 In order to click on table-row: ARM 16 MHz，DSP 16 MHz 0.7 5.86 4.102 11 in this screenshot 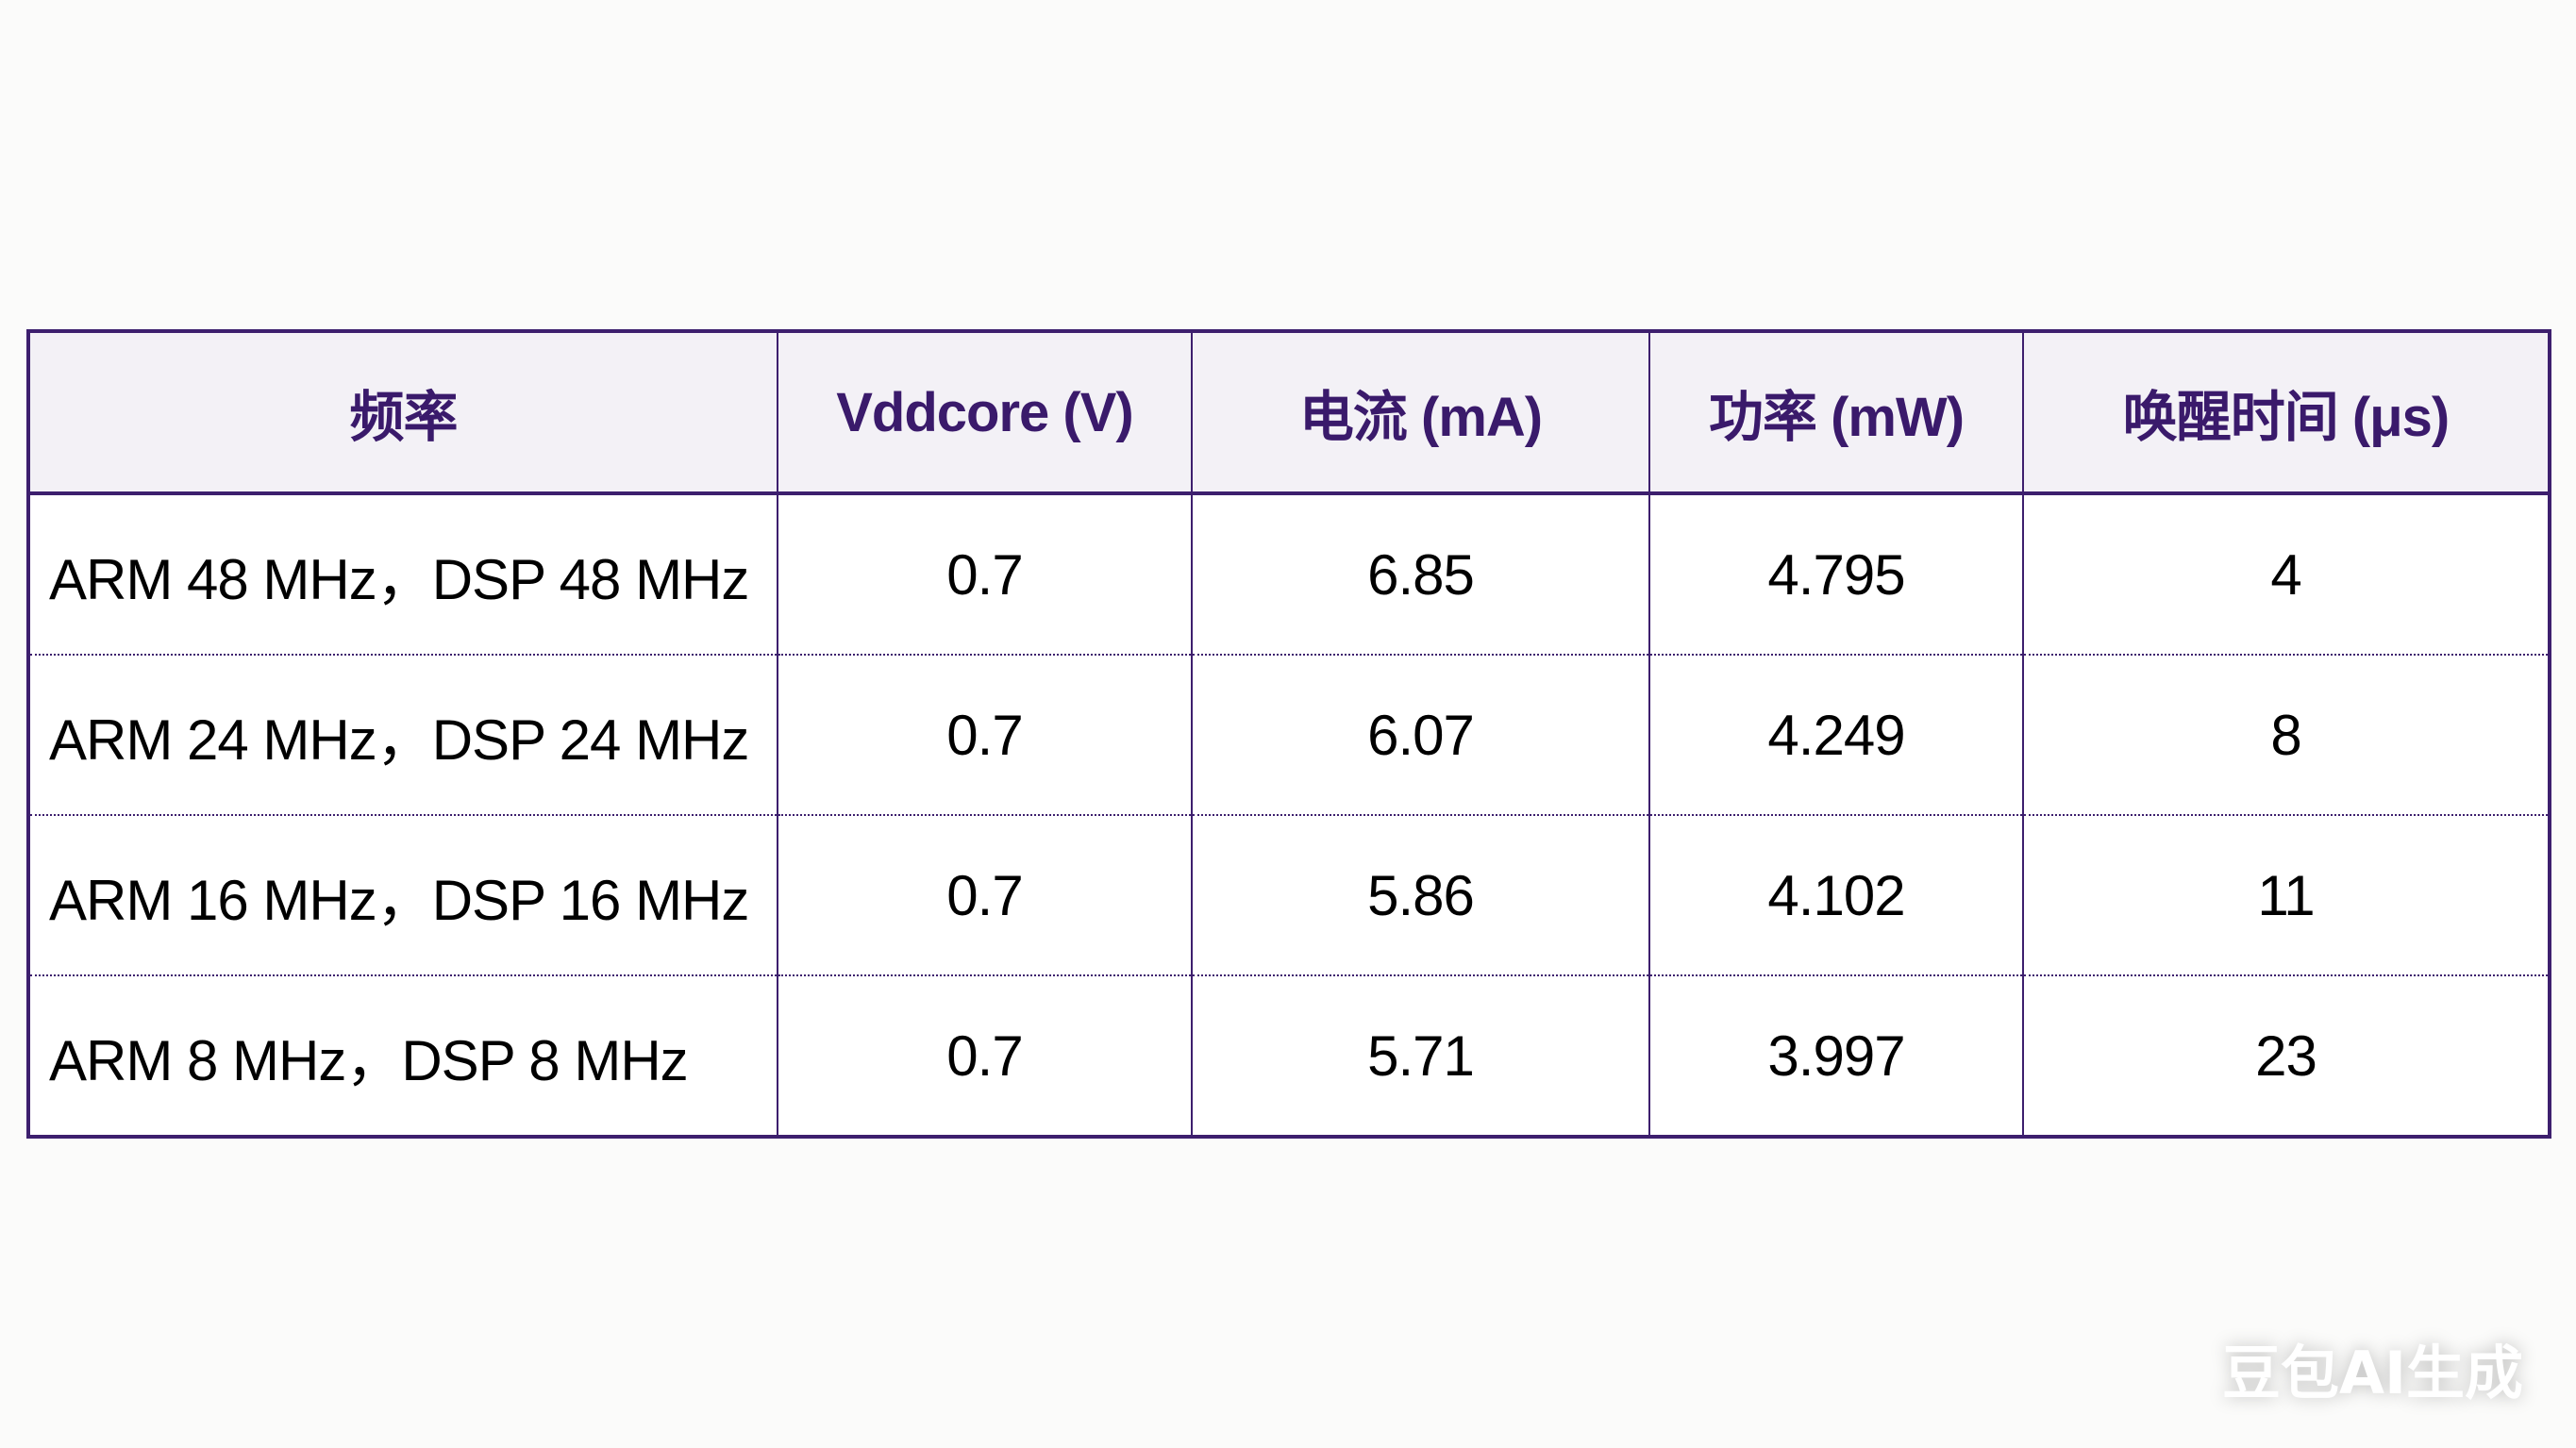, I will do `click(1289, 894)`.